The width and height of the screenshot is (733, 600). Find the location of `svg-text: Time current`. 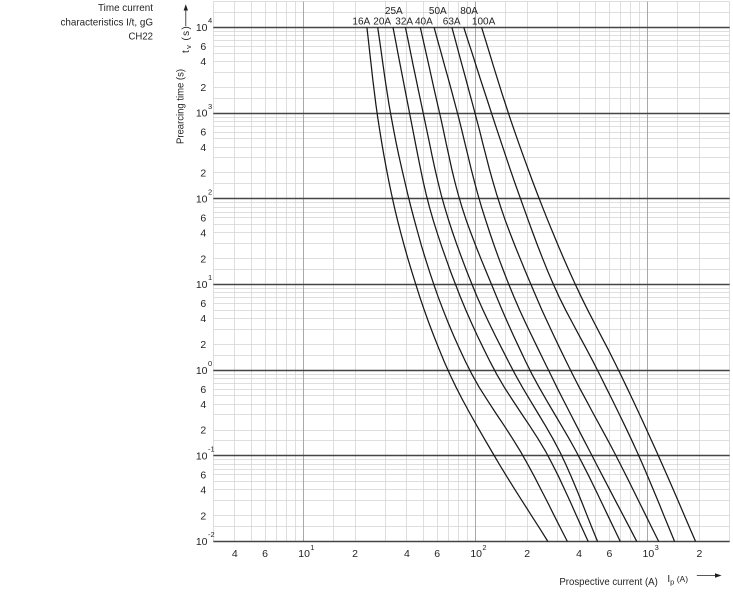

svg-text: Time current is located at coordinates (125, 8).